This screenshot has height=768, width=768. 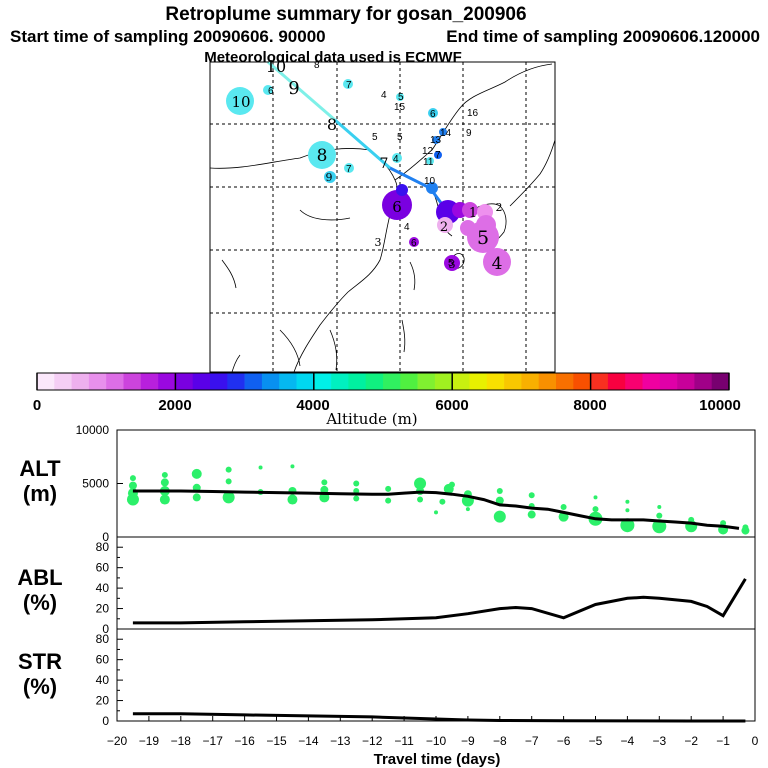 I want to click on map-label: 10, so click(x=240, y=102).